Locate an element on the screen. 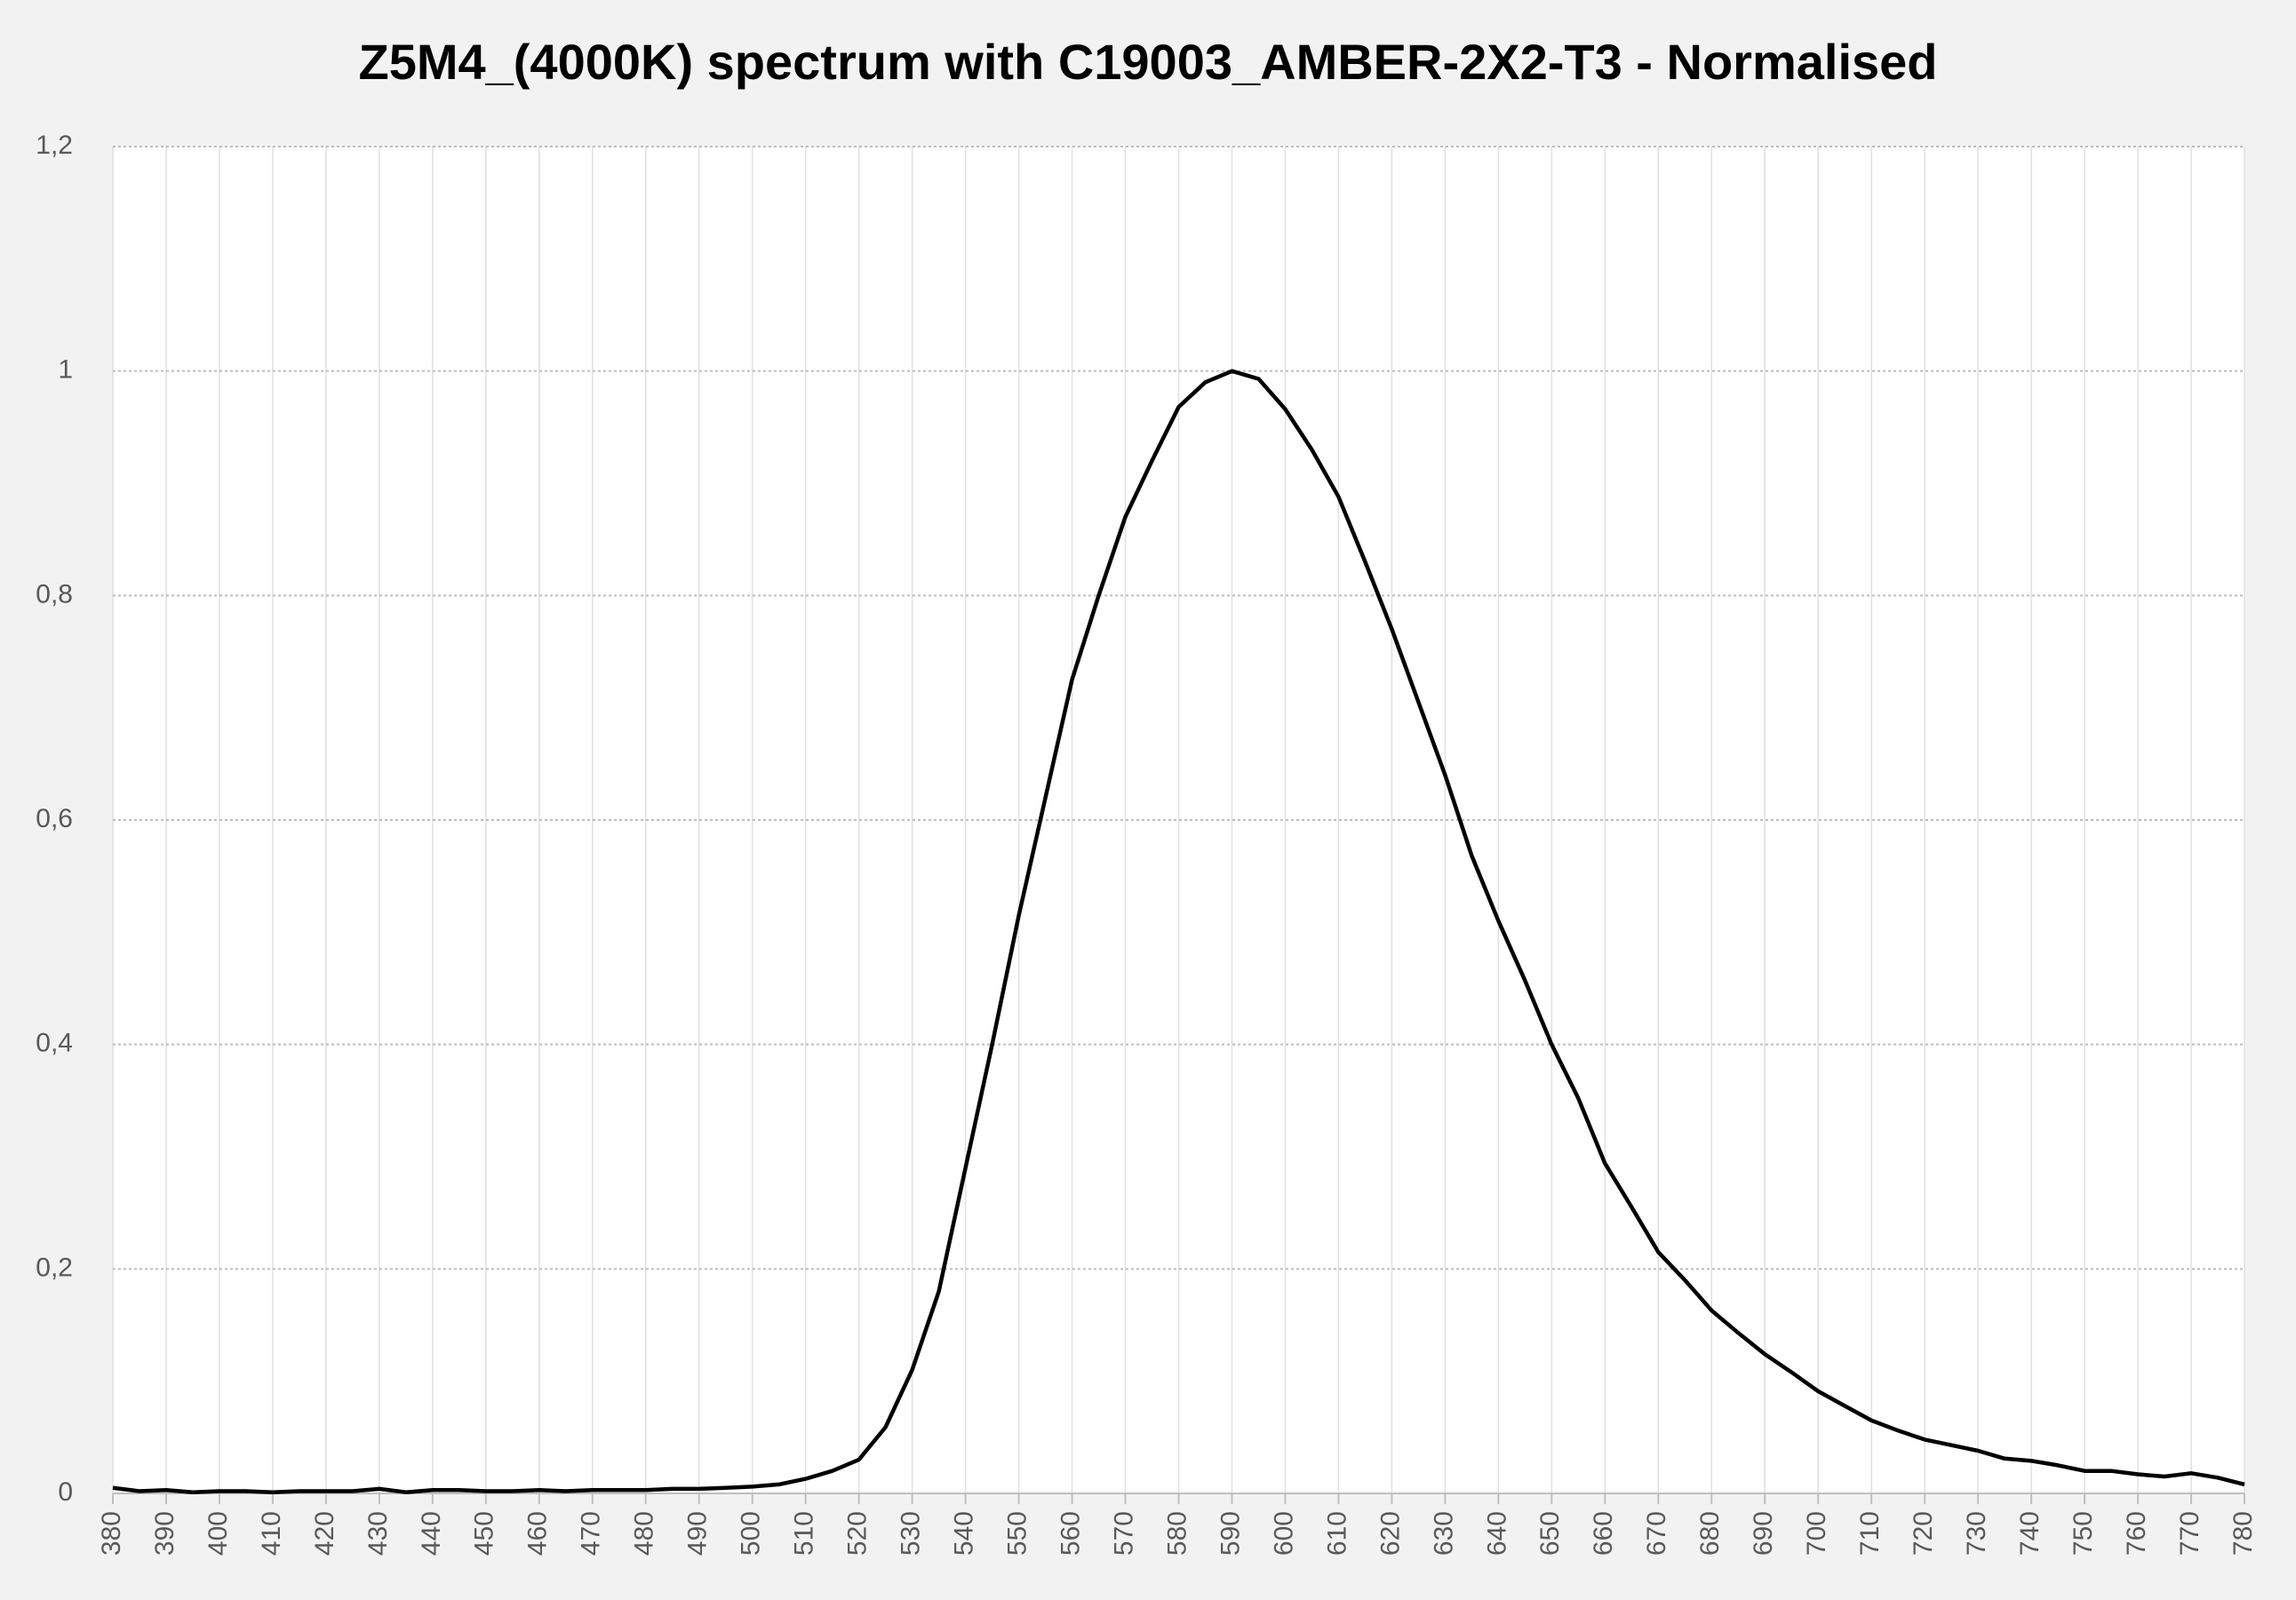  y-tick-label: 1 is located at coordinates (65, 370).